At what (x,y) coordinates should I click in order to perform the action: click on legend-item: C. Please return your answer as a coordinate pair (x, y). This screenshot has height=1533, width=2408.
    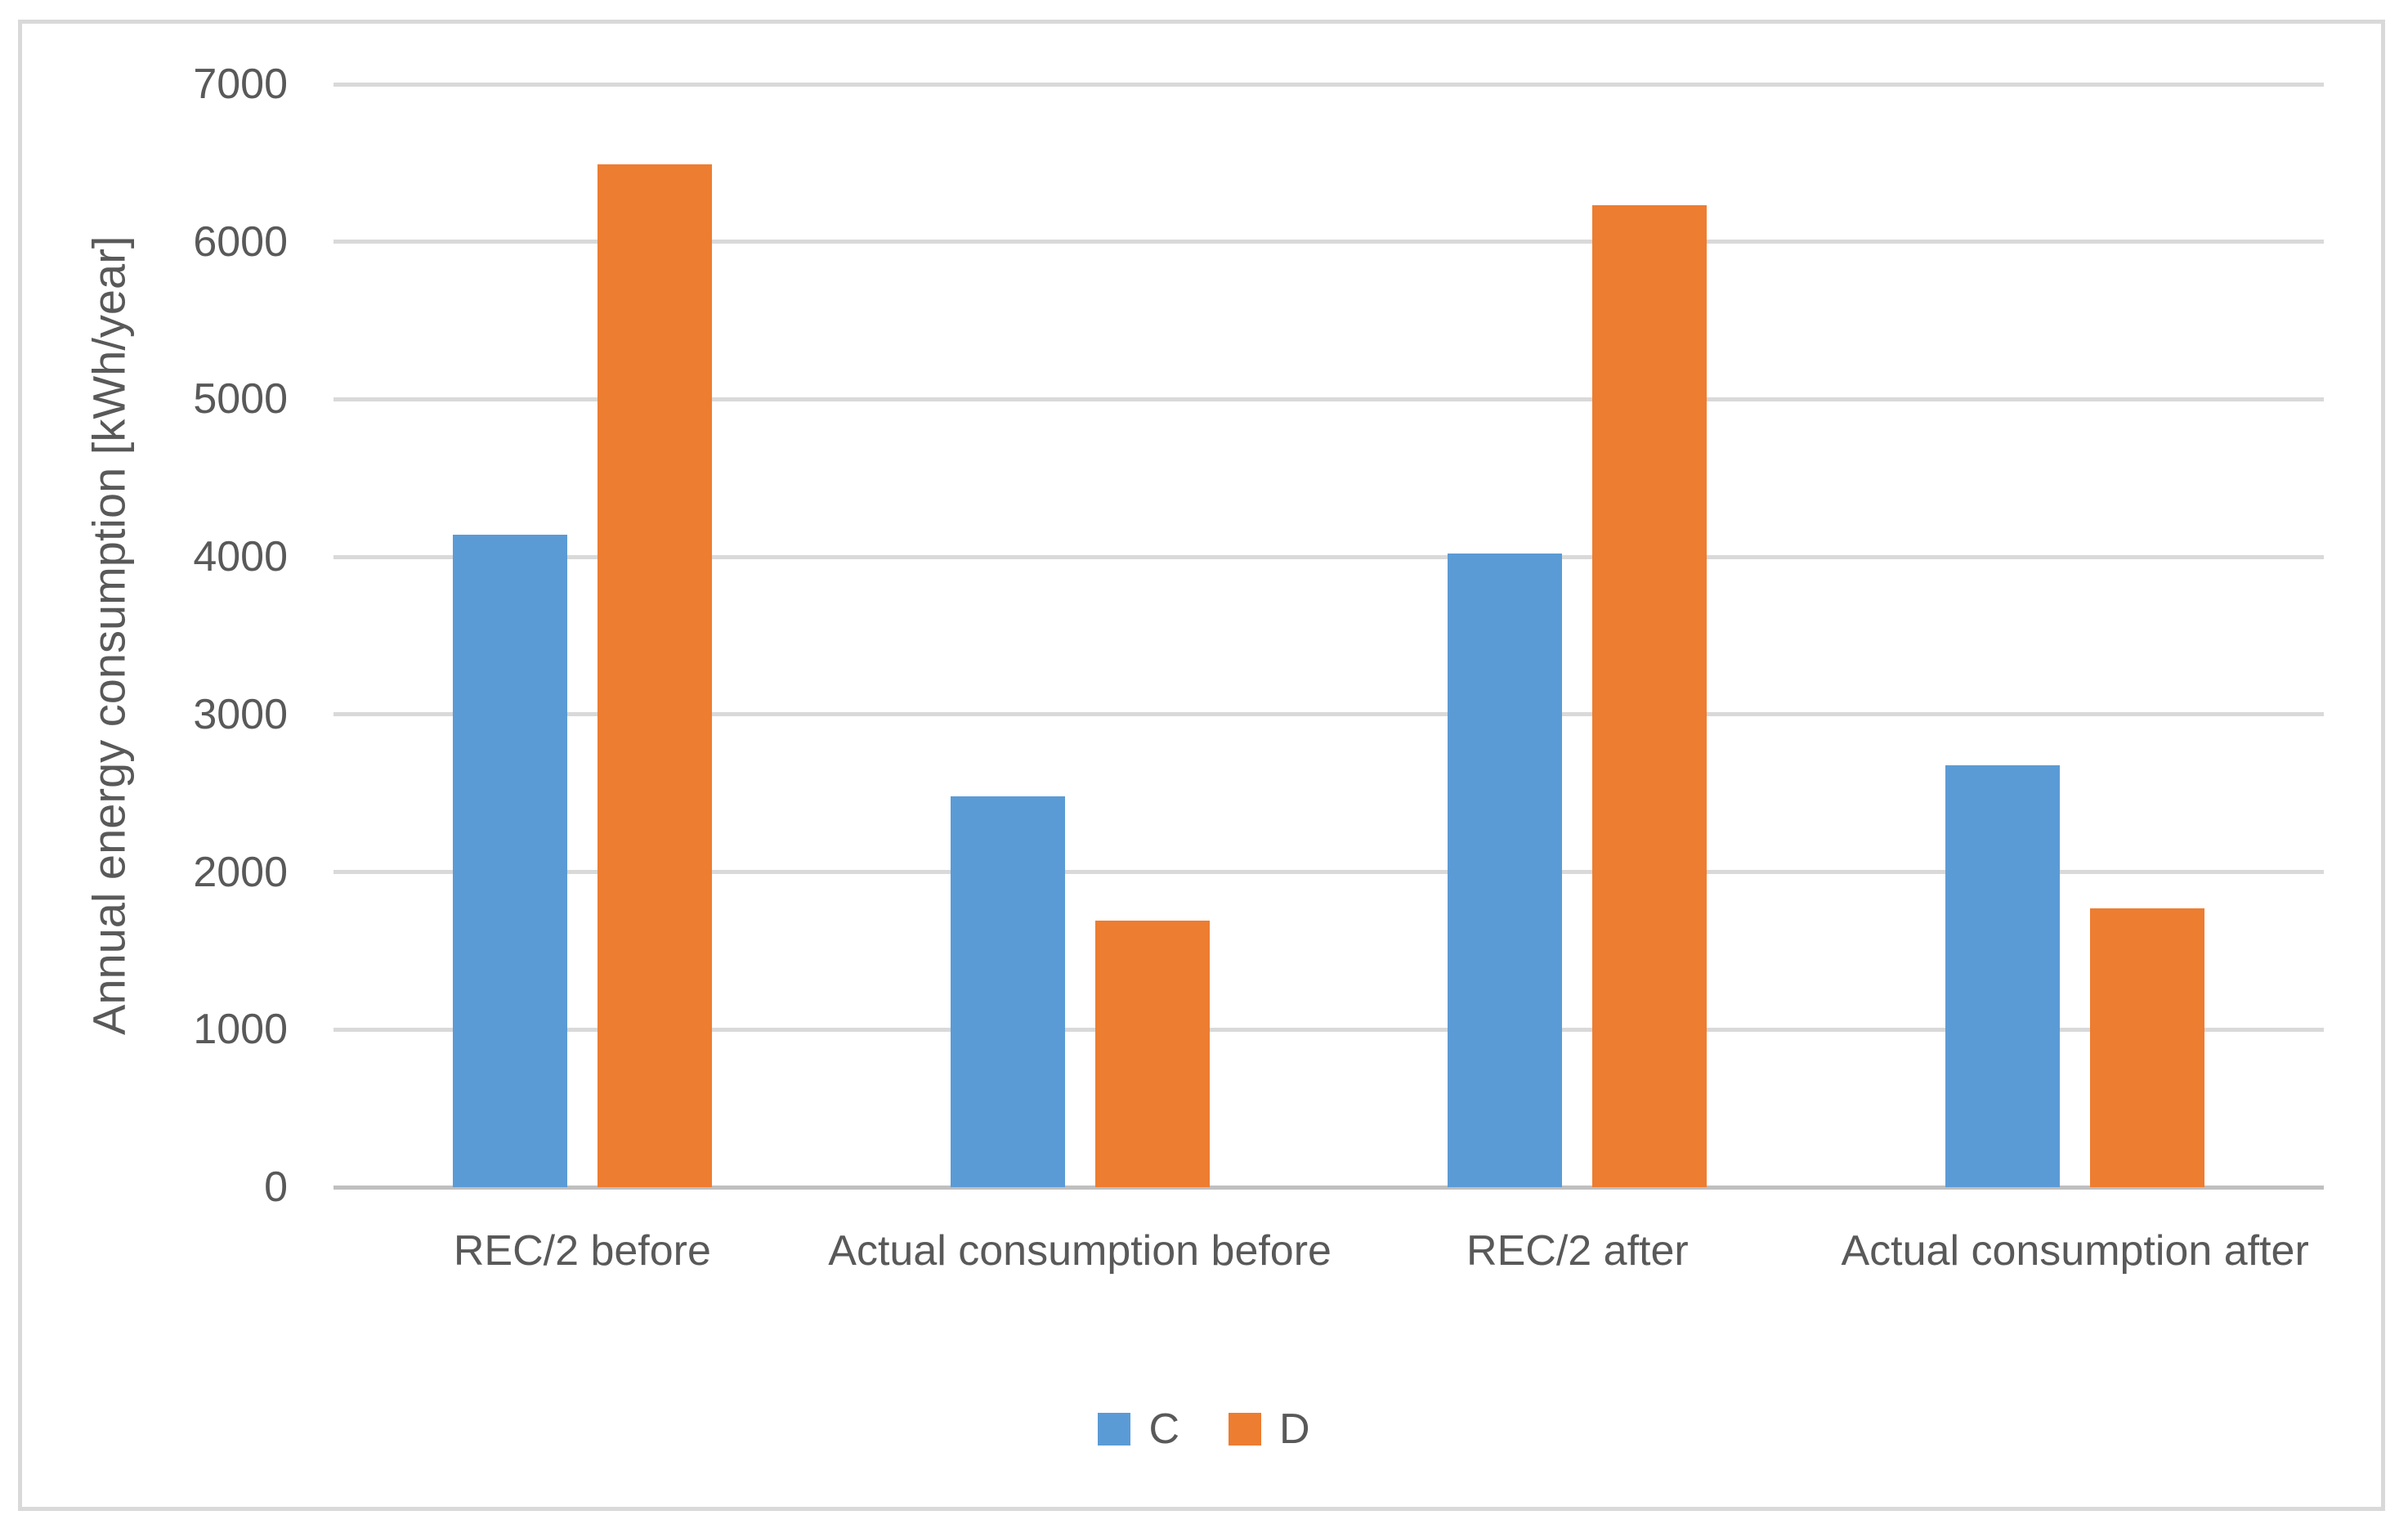
    Looking at the image, I should click on (1138, 1429).